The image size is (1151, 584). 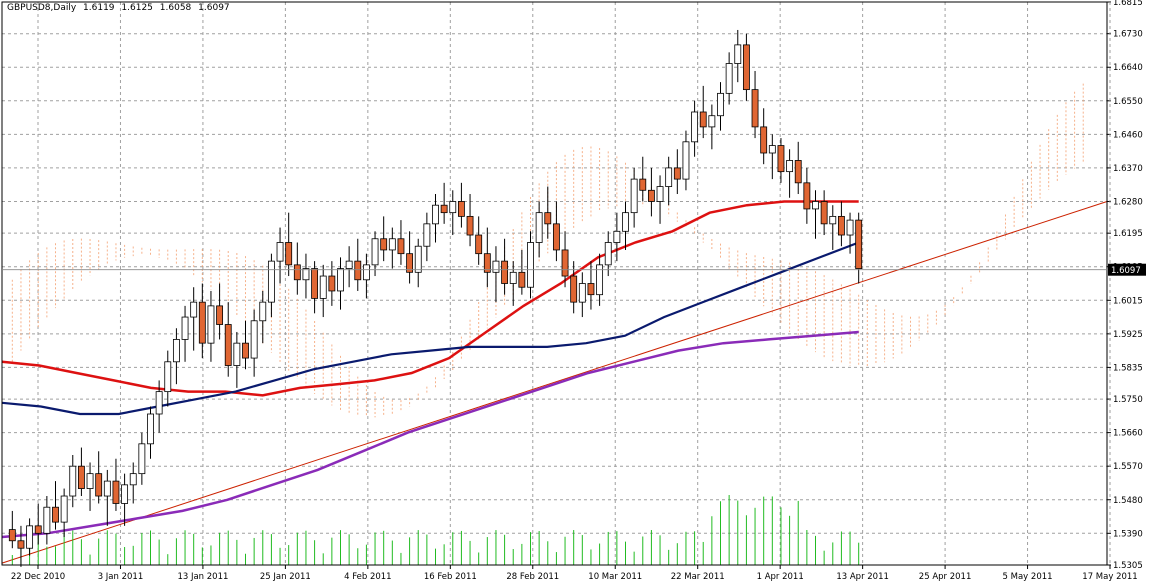 I want to click on ohlc-open: 1.6119, so click(x=99, y=8).